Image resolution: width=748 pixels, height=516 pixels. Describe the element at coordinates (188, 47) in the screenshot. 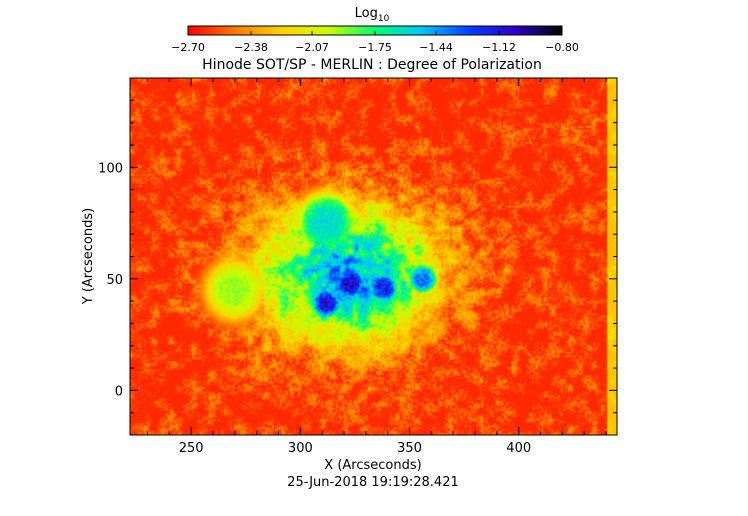

I see `colorbar-tick-label: −2.70` at that location.